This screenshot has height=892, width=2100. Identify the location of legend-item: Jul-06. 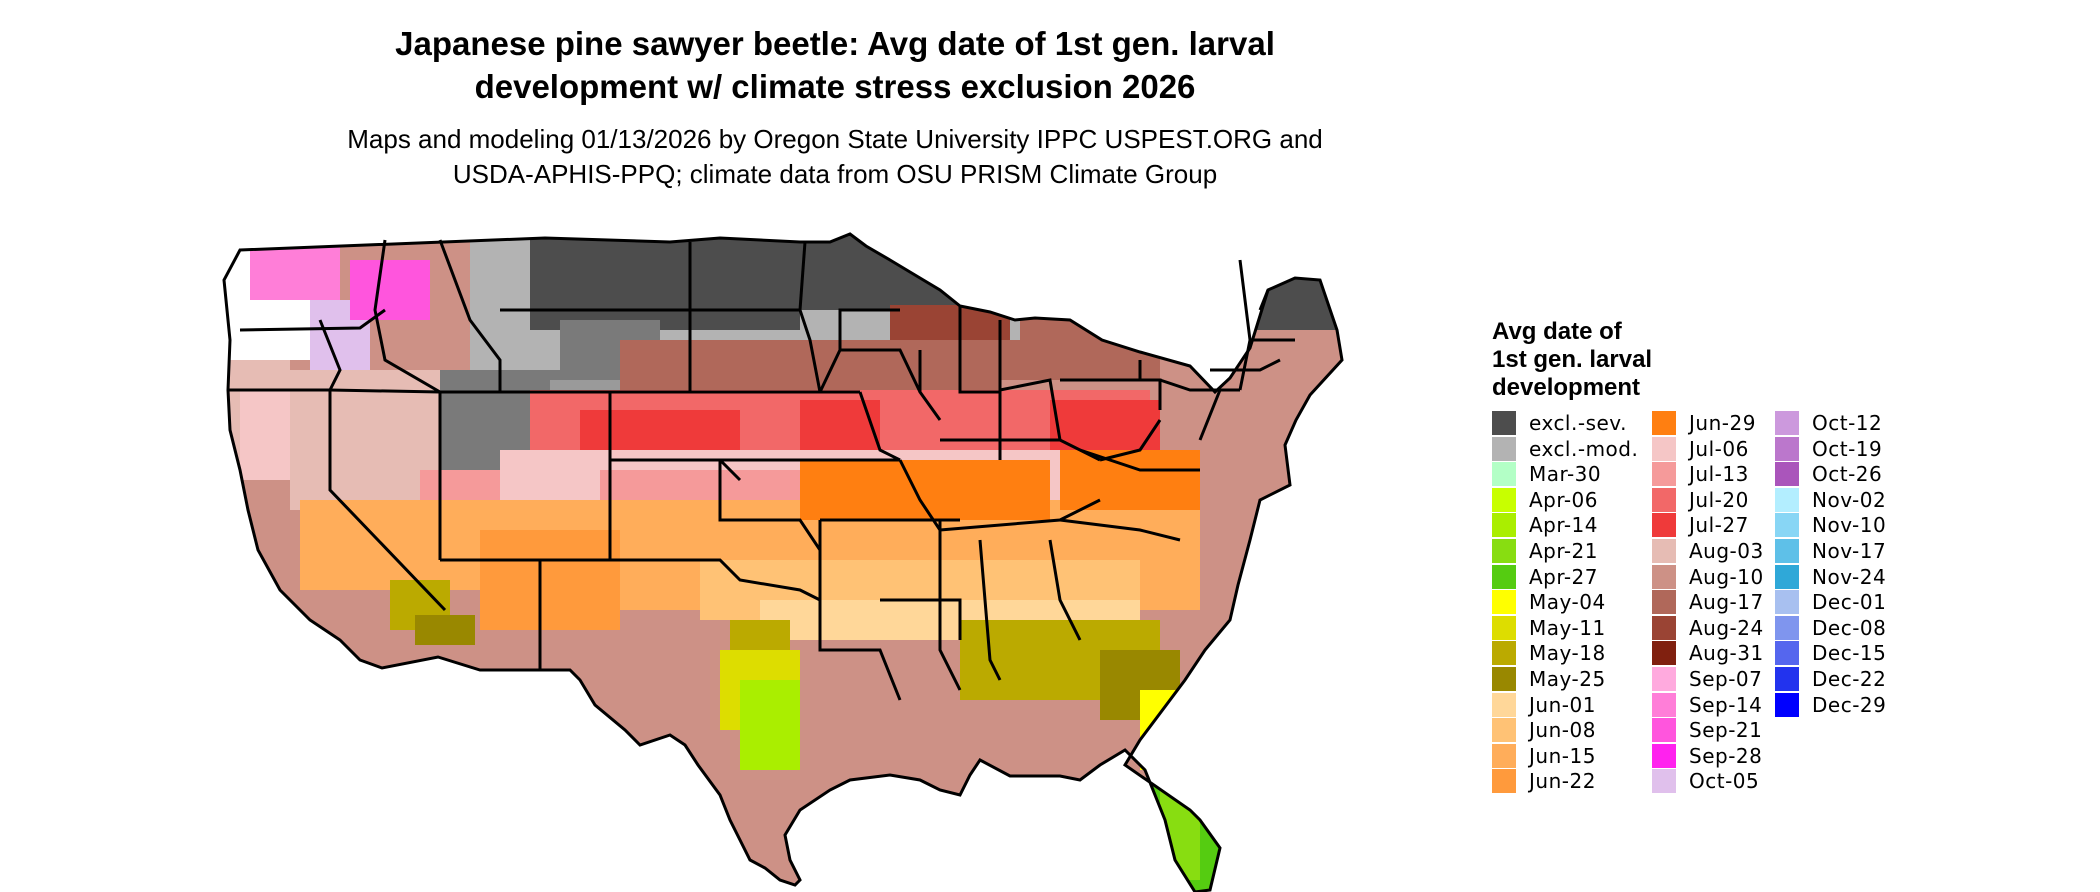
(1722, 449).